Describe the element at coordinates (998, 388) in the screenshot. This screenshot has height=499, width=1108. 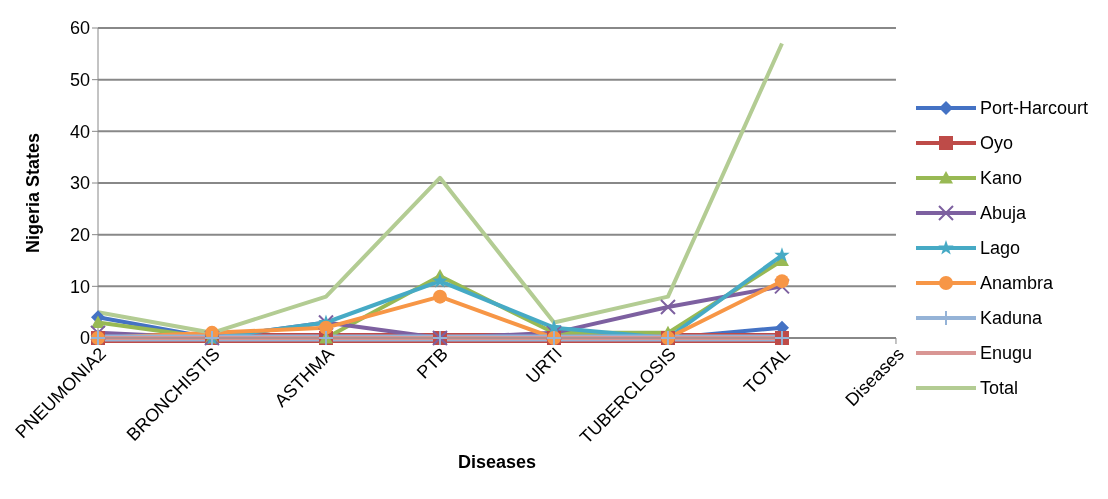
I see `legend-label: Total` at that location.